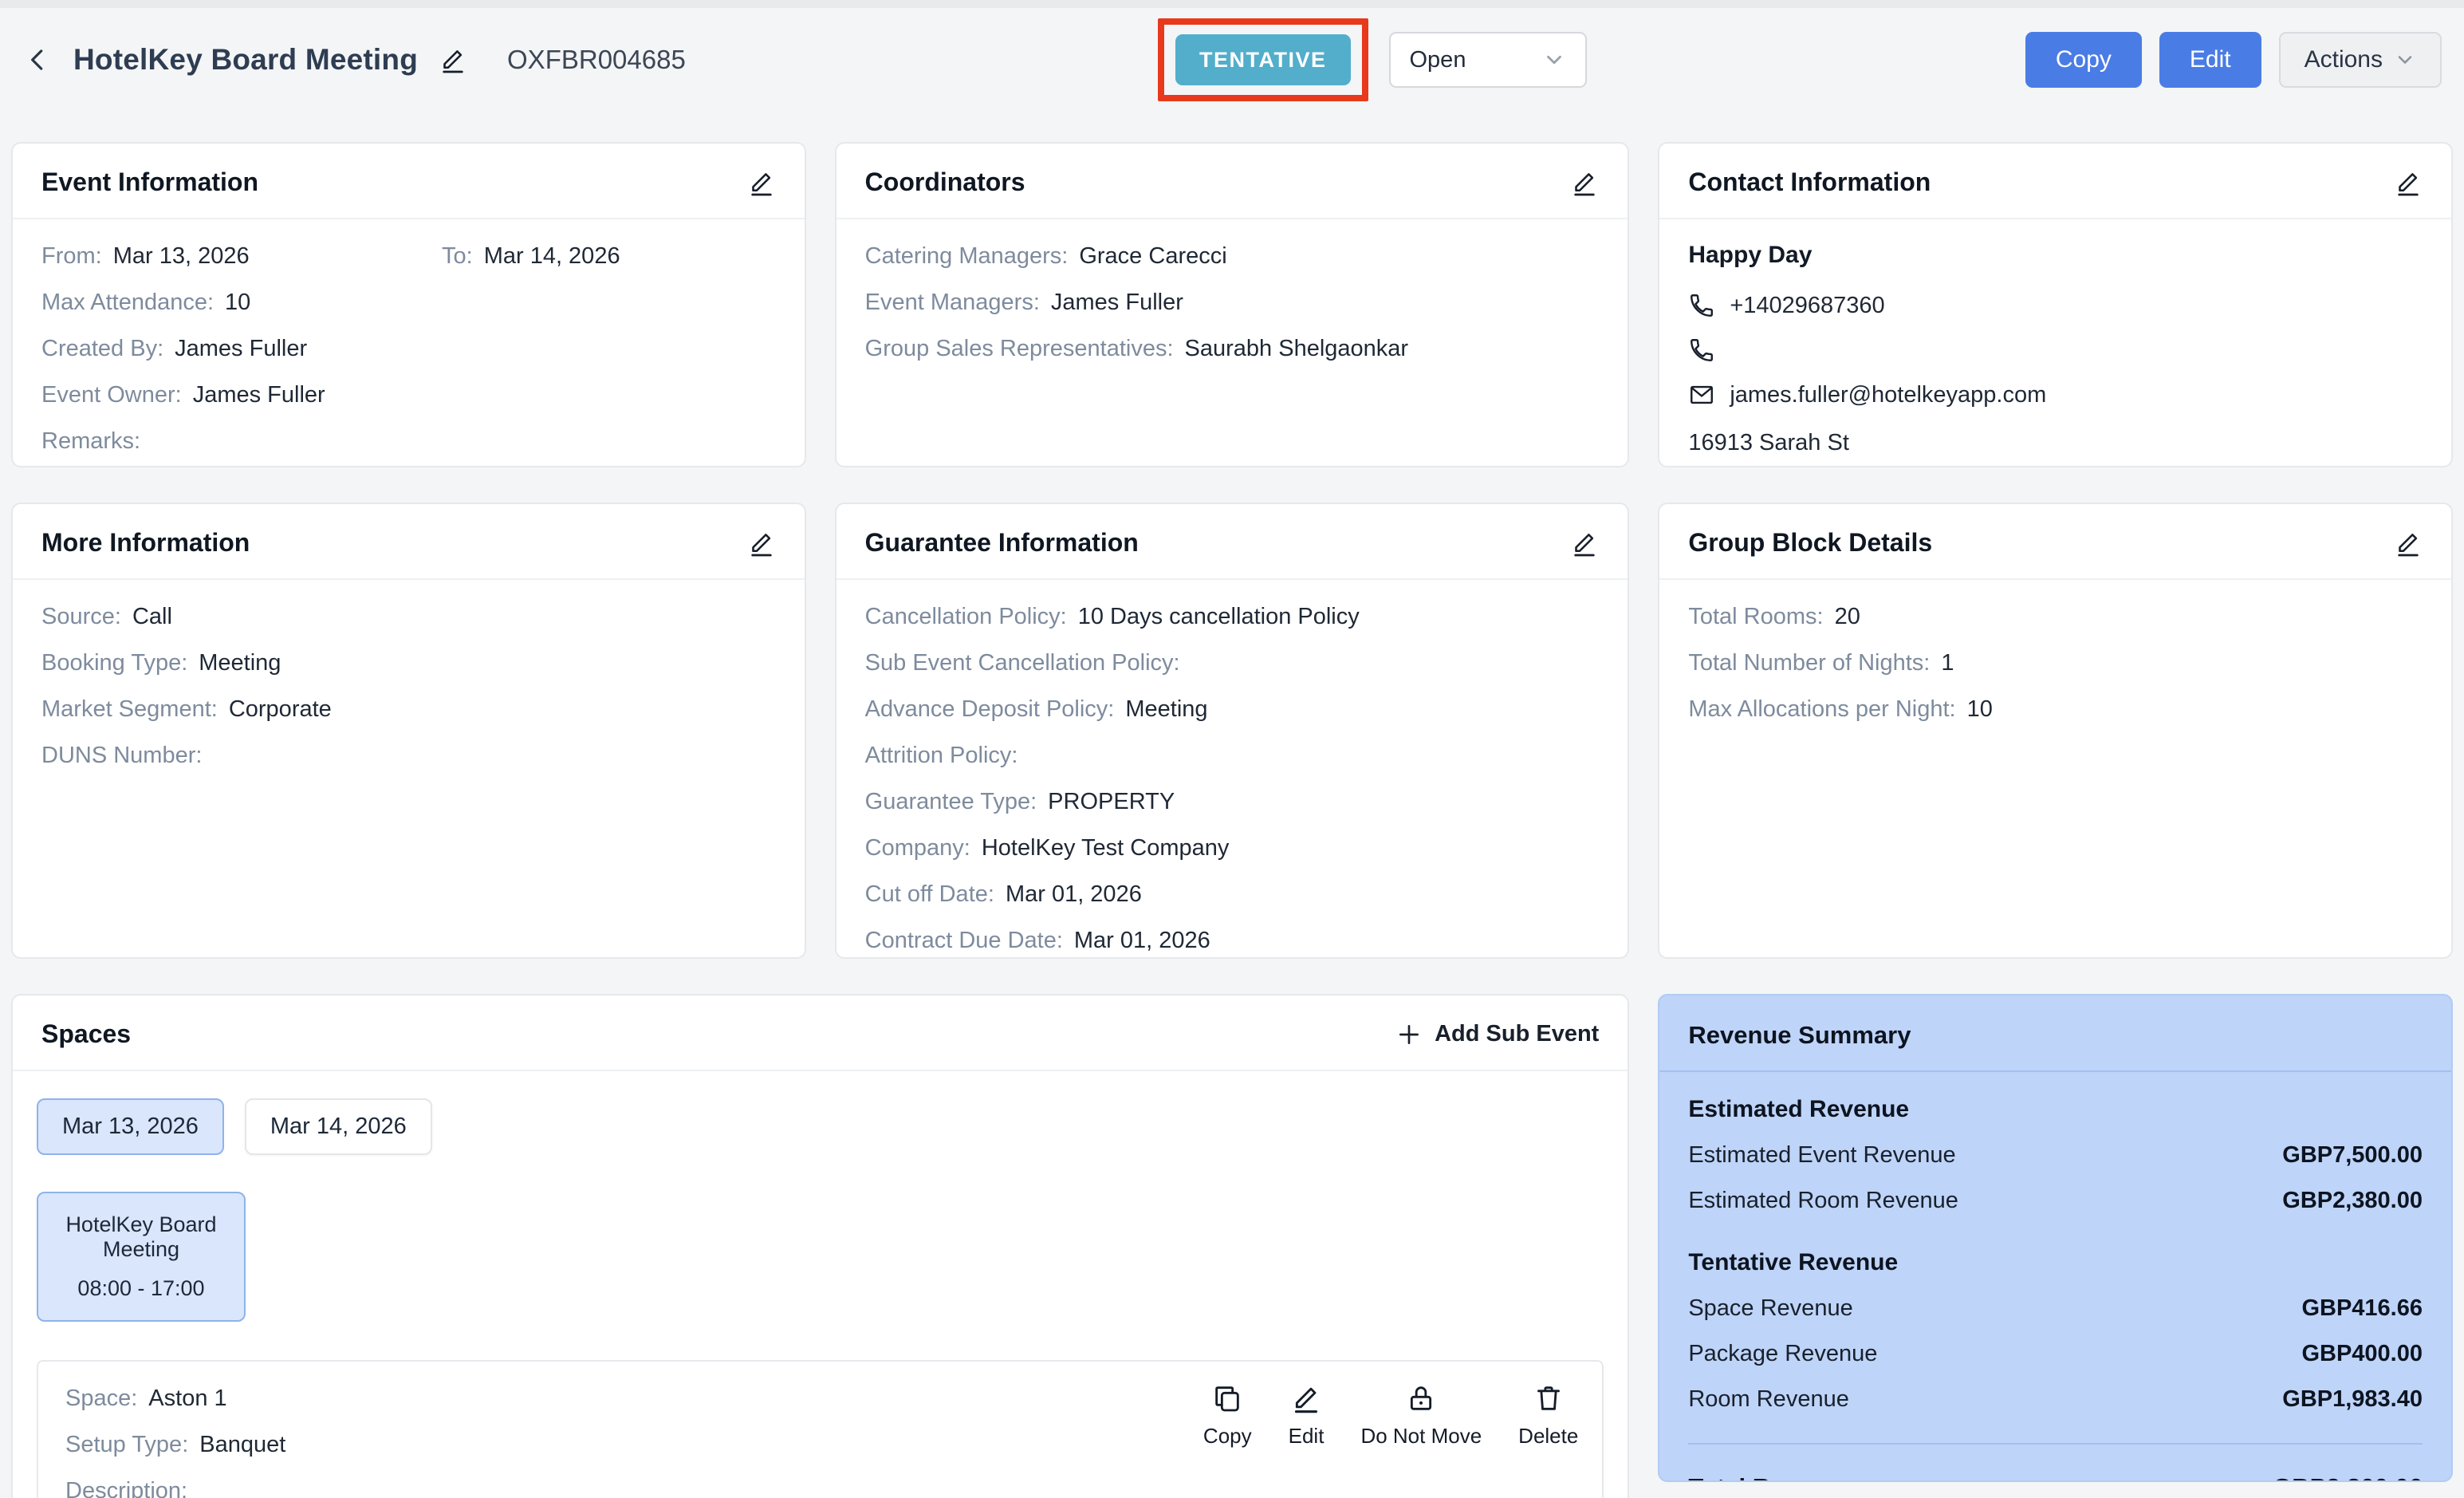  I want to click on revenue-row-value: GBP1,983.40, so click(2352, 1399).